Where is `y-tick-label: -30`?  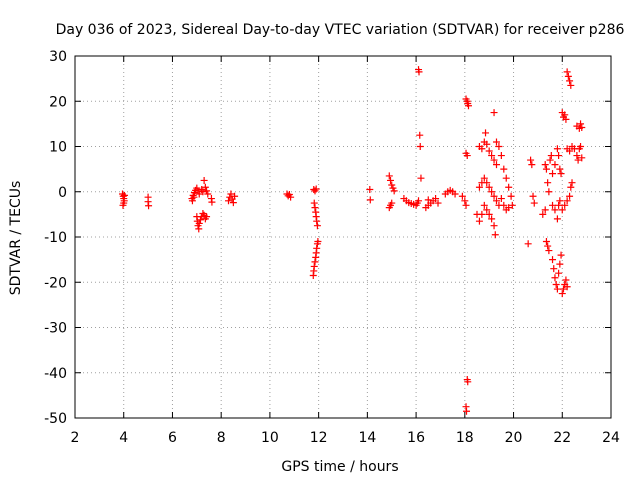 y-tick-label: -30 is located at coordinates (55, 329).